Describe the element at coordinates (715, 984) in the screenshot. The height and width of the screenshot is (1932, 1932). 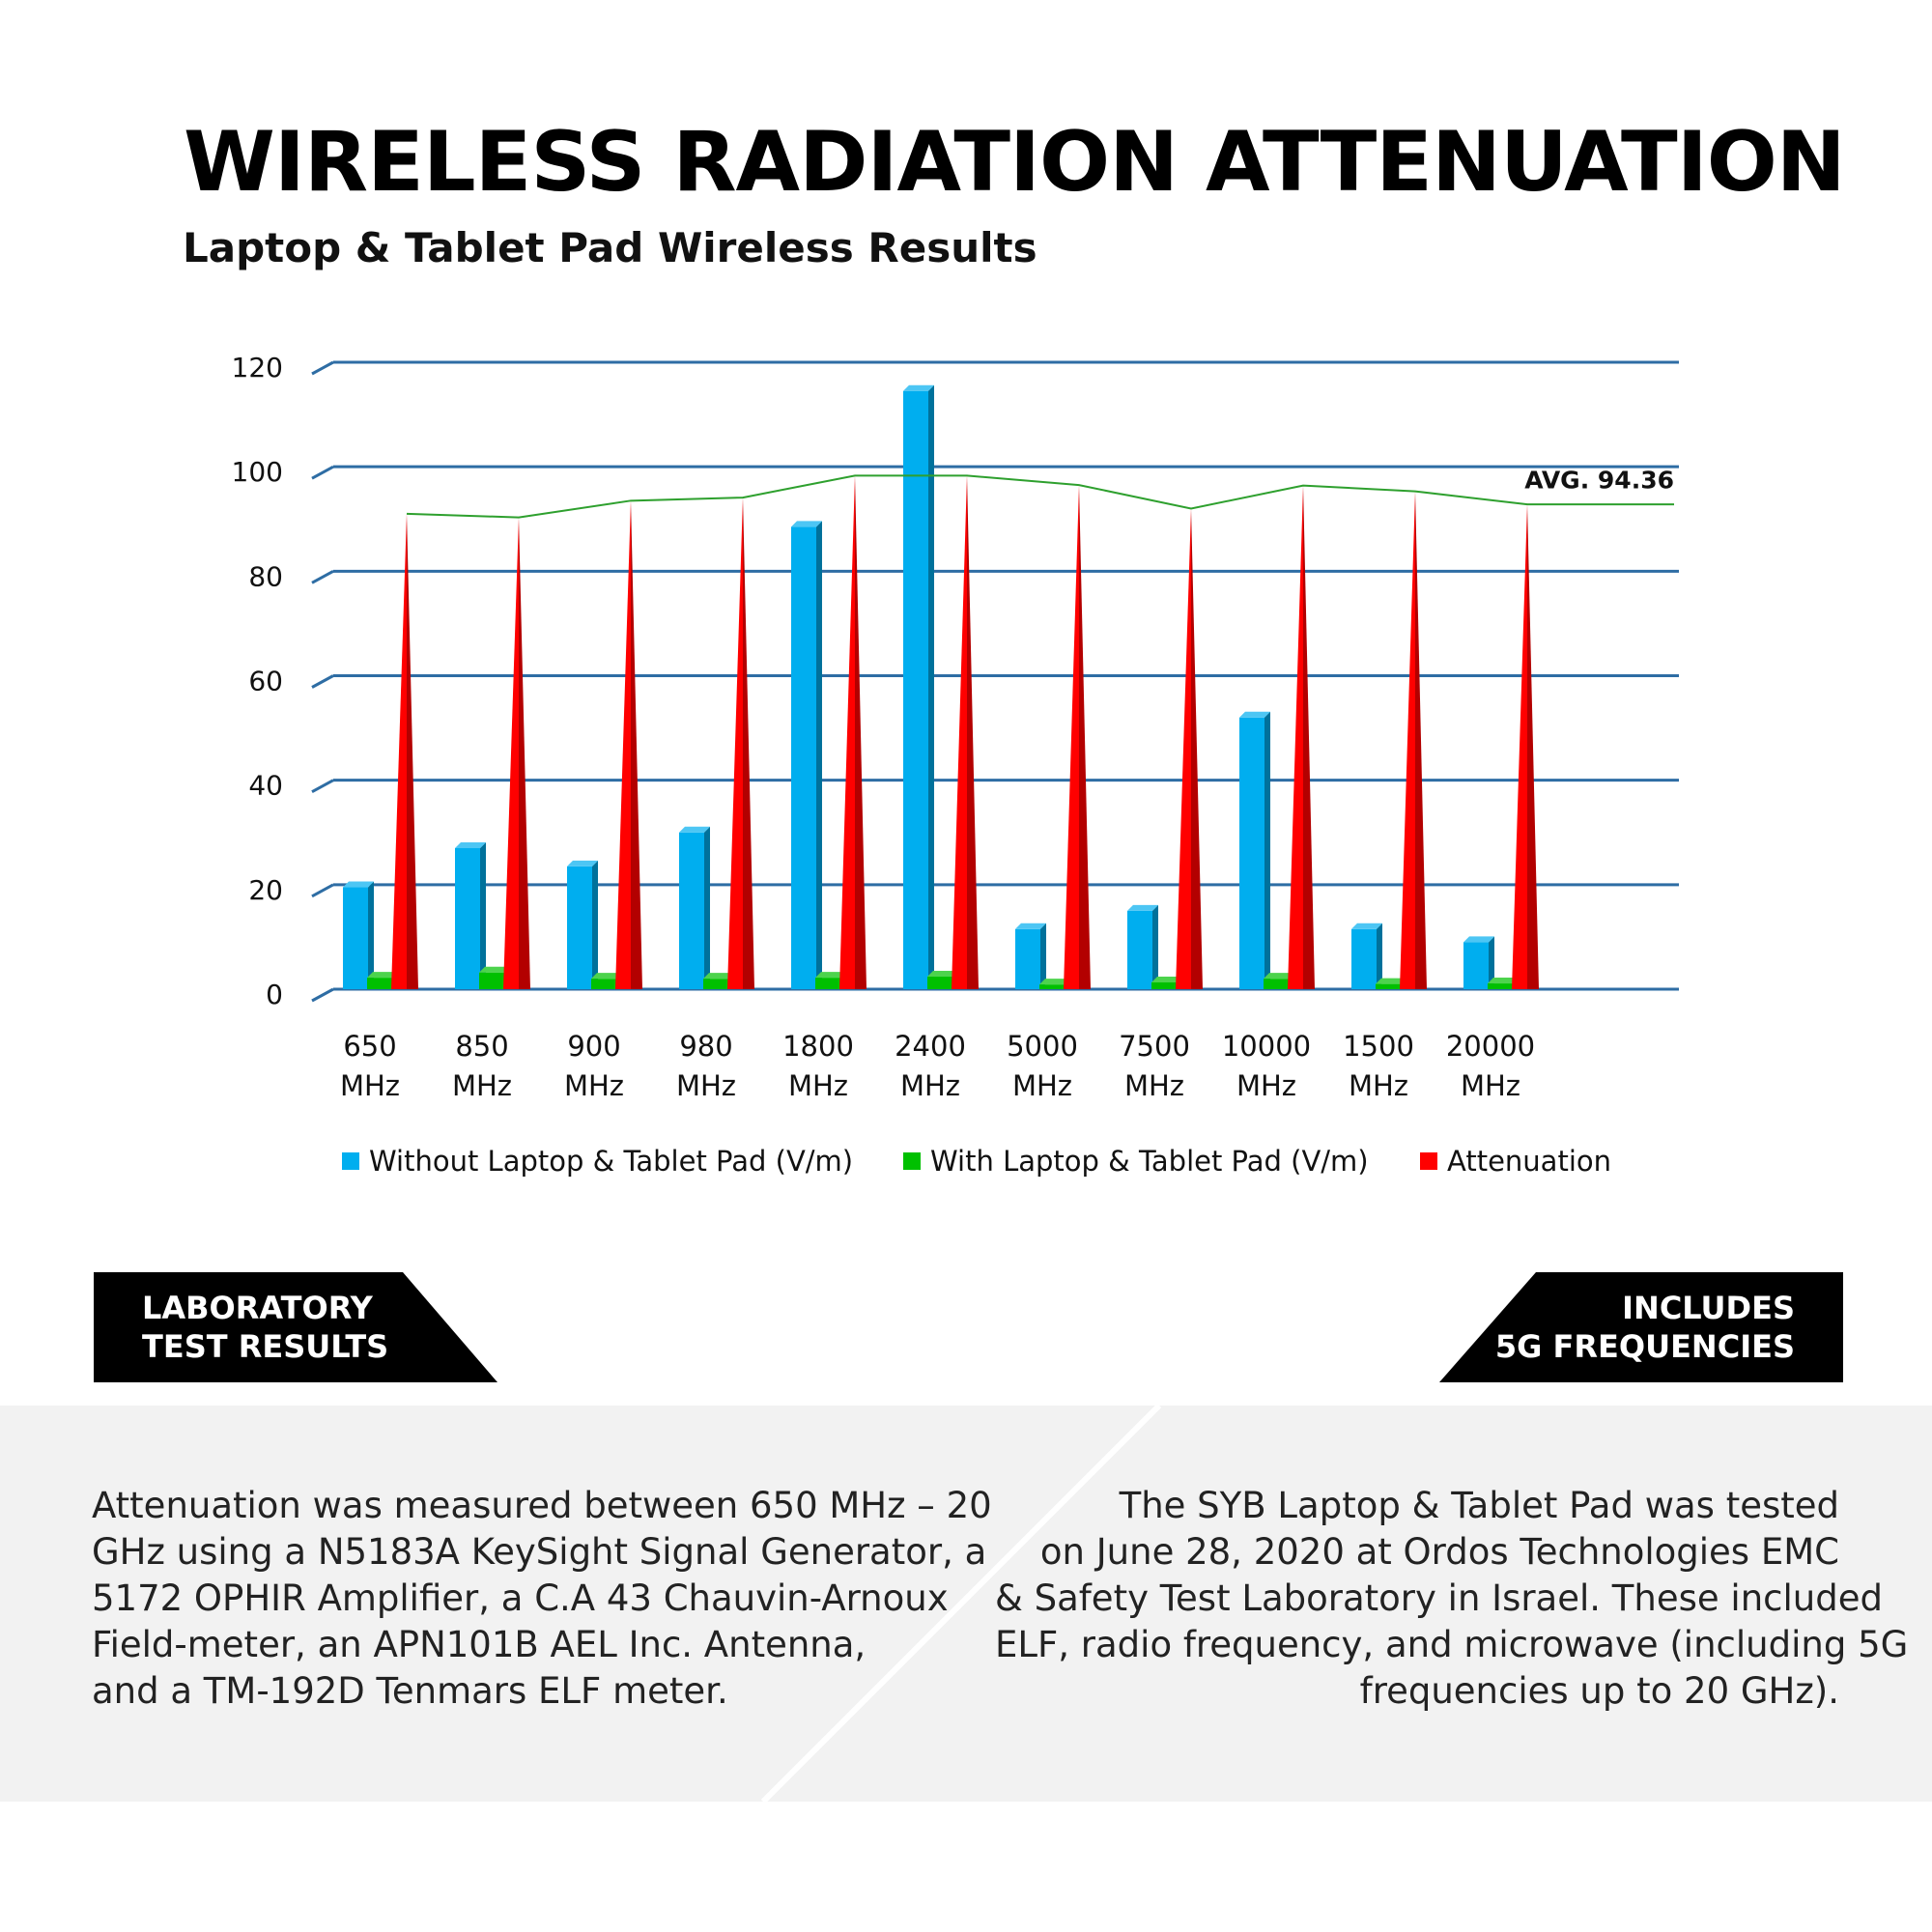
I see `bar-with-980-front` at that location.